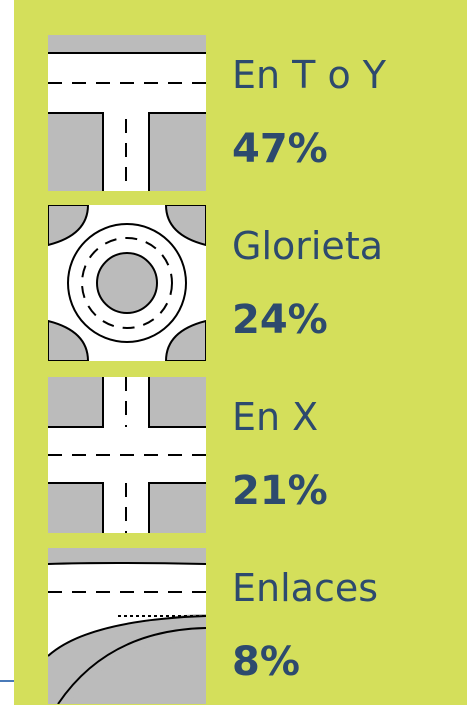 This screenshot has height=727, width=467. Describe the element at coordinates (275, 417) in the screenshot. I see `item-label: En X` at that location.